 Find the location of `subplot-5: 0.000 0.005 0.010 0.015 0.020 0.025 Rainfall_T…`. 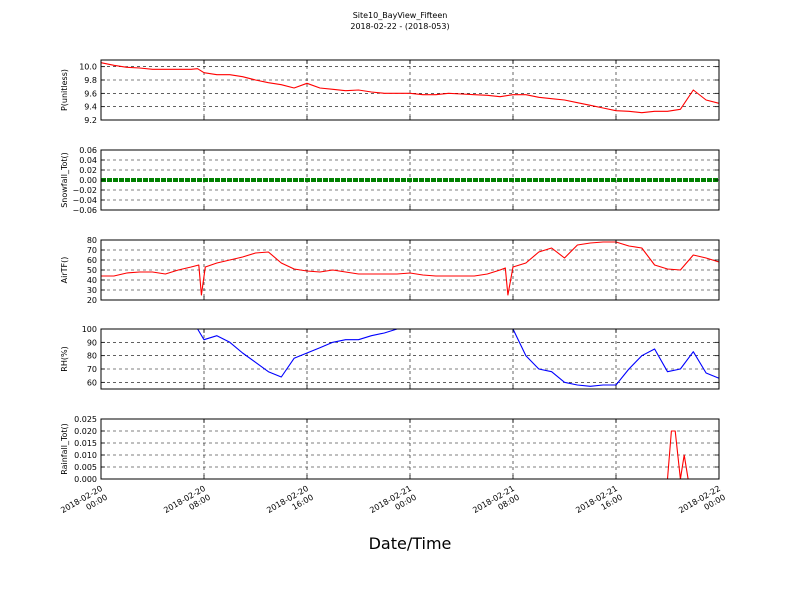

subplot-5: 0.000 0.005 0.010 0.015 0.020 0.025 Rainfall_T… is located at coordinates (390, 449).